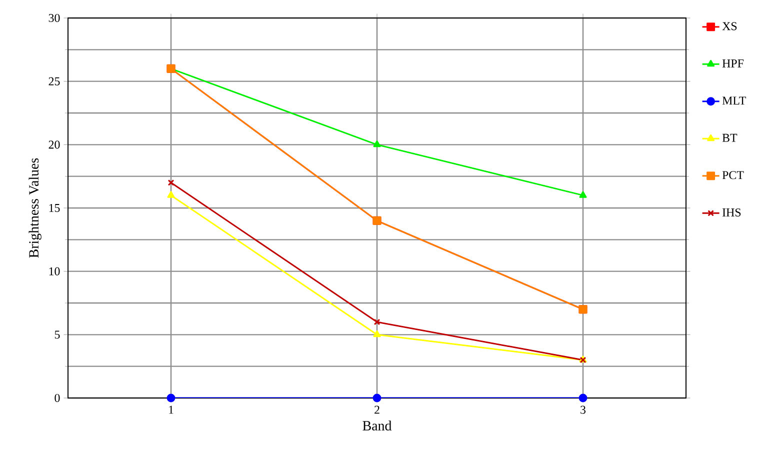 This screenshot has width=764, height=455. I want to click on legend-label: BT, so click(730, 138).